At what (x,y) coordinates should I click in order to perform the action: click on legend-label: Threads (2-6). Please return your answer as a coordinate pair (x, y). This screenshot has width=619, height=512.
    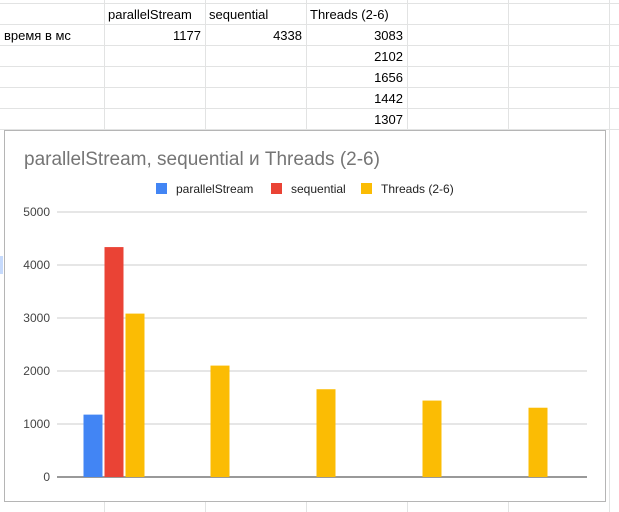
    Looking at the image, I should click on (417, 189).